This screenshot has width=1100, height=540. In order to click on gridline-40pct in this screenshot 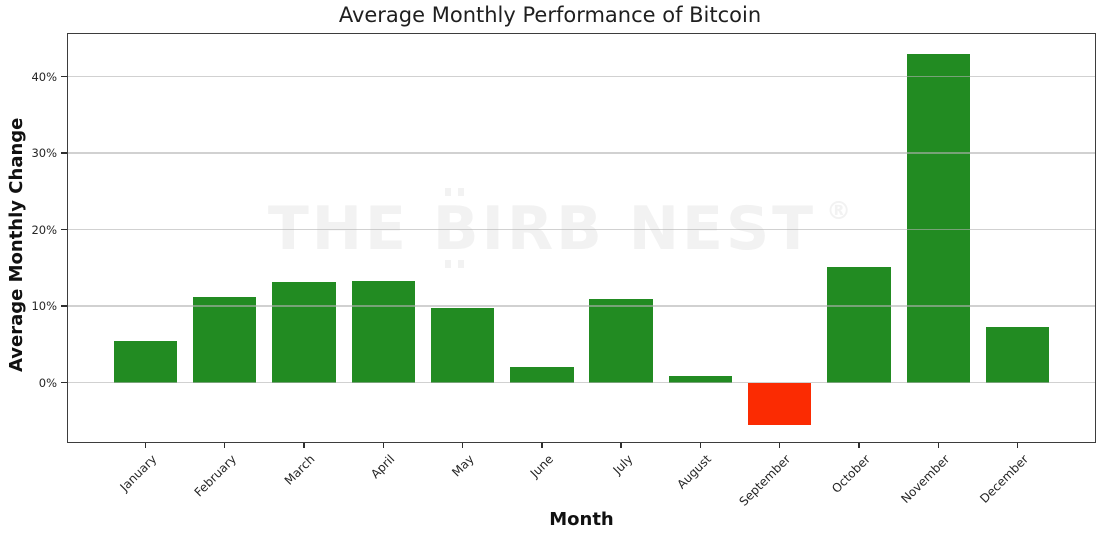, I will do `click(581, 77)`.